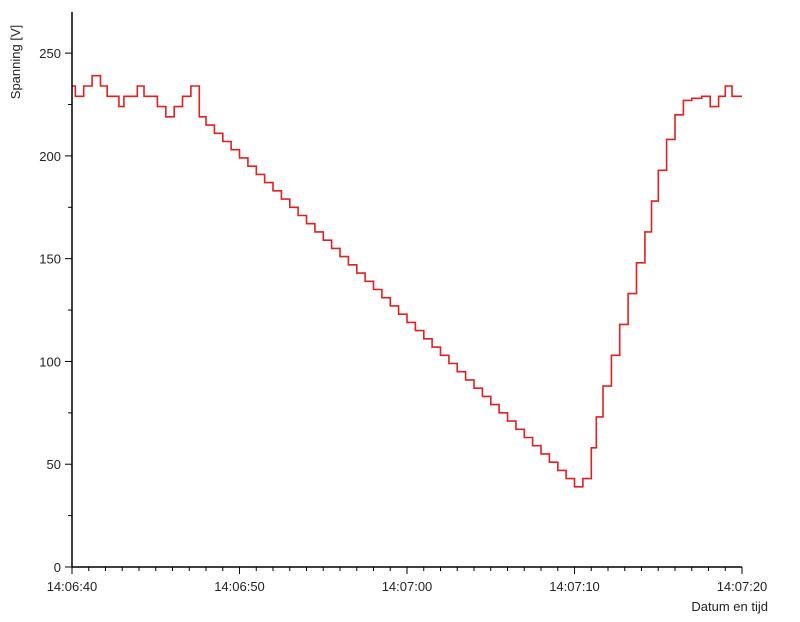  What do you see at coordinates (729, 606) in the screenshot?
I see `x-axis-title: Datum en tijd` at bounding box center [729, 606].